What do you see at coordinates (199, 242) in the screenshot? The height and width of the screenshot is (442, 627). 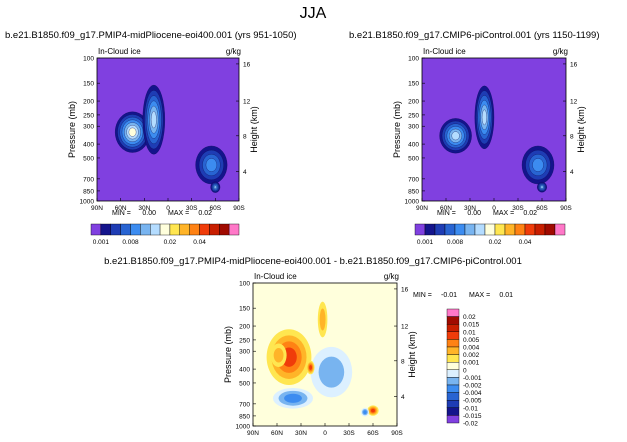 I see `colorbar-label: 0.04` at bounding box center [199, 242].